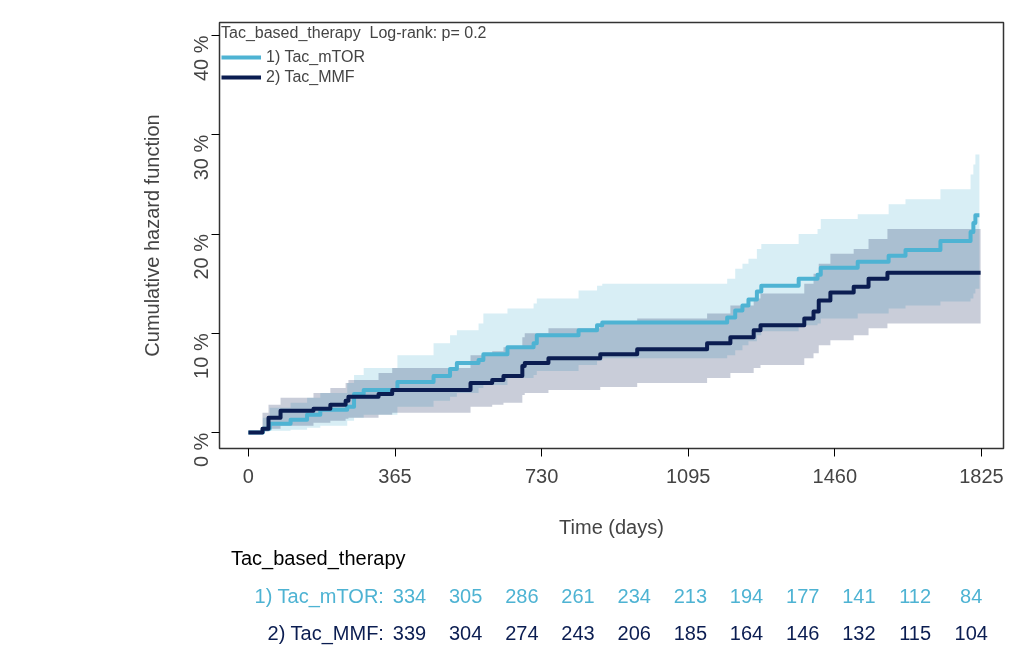 The image size is (1023, 658). I want to click on text: 243, so click(578, 632).